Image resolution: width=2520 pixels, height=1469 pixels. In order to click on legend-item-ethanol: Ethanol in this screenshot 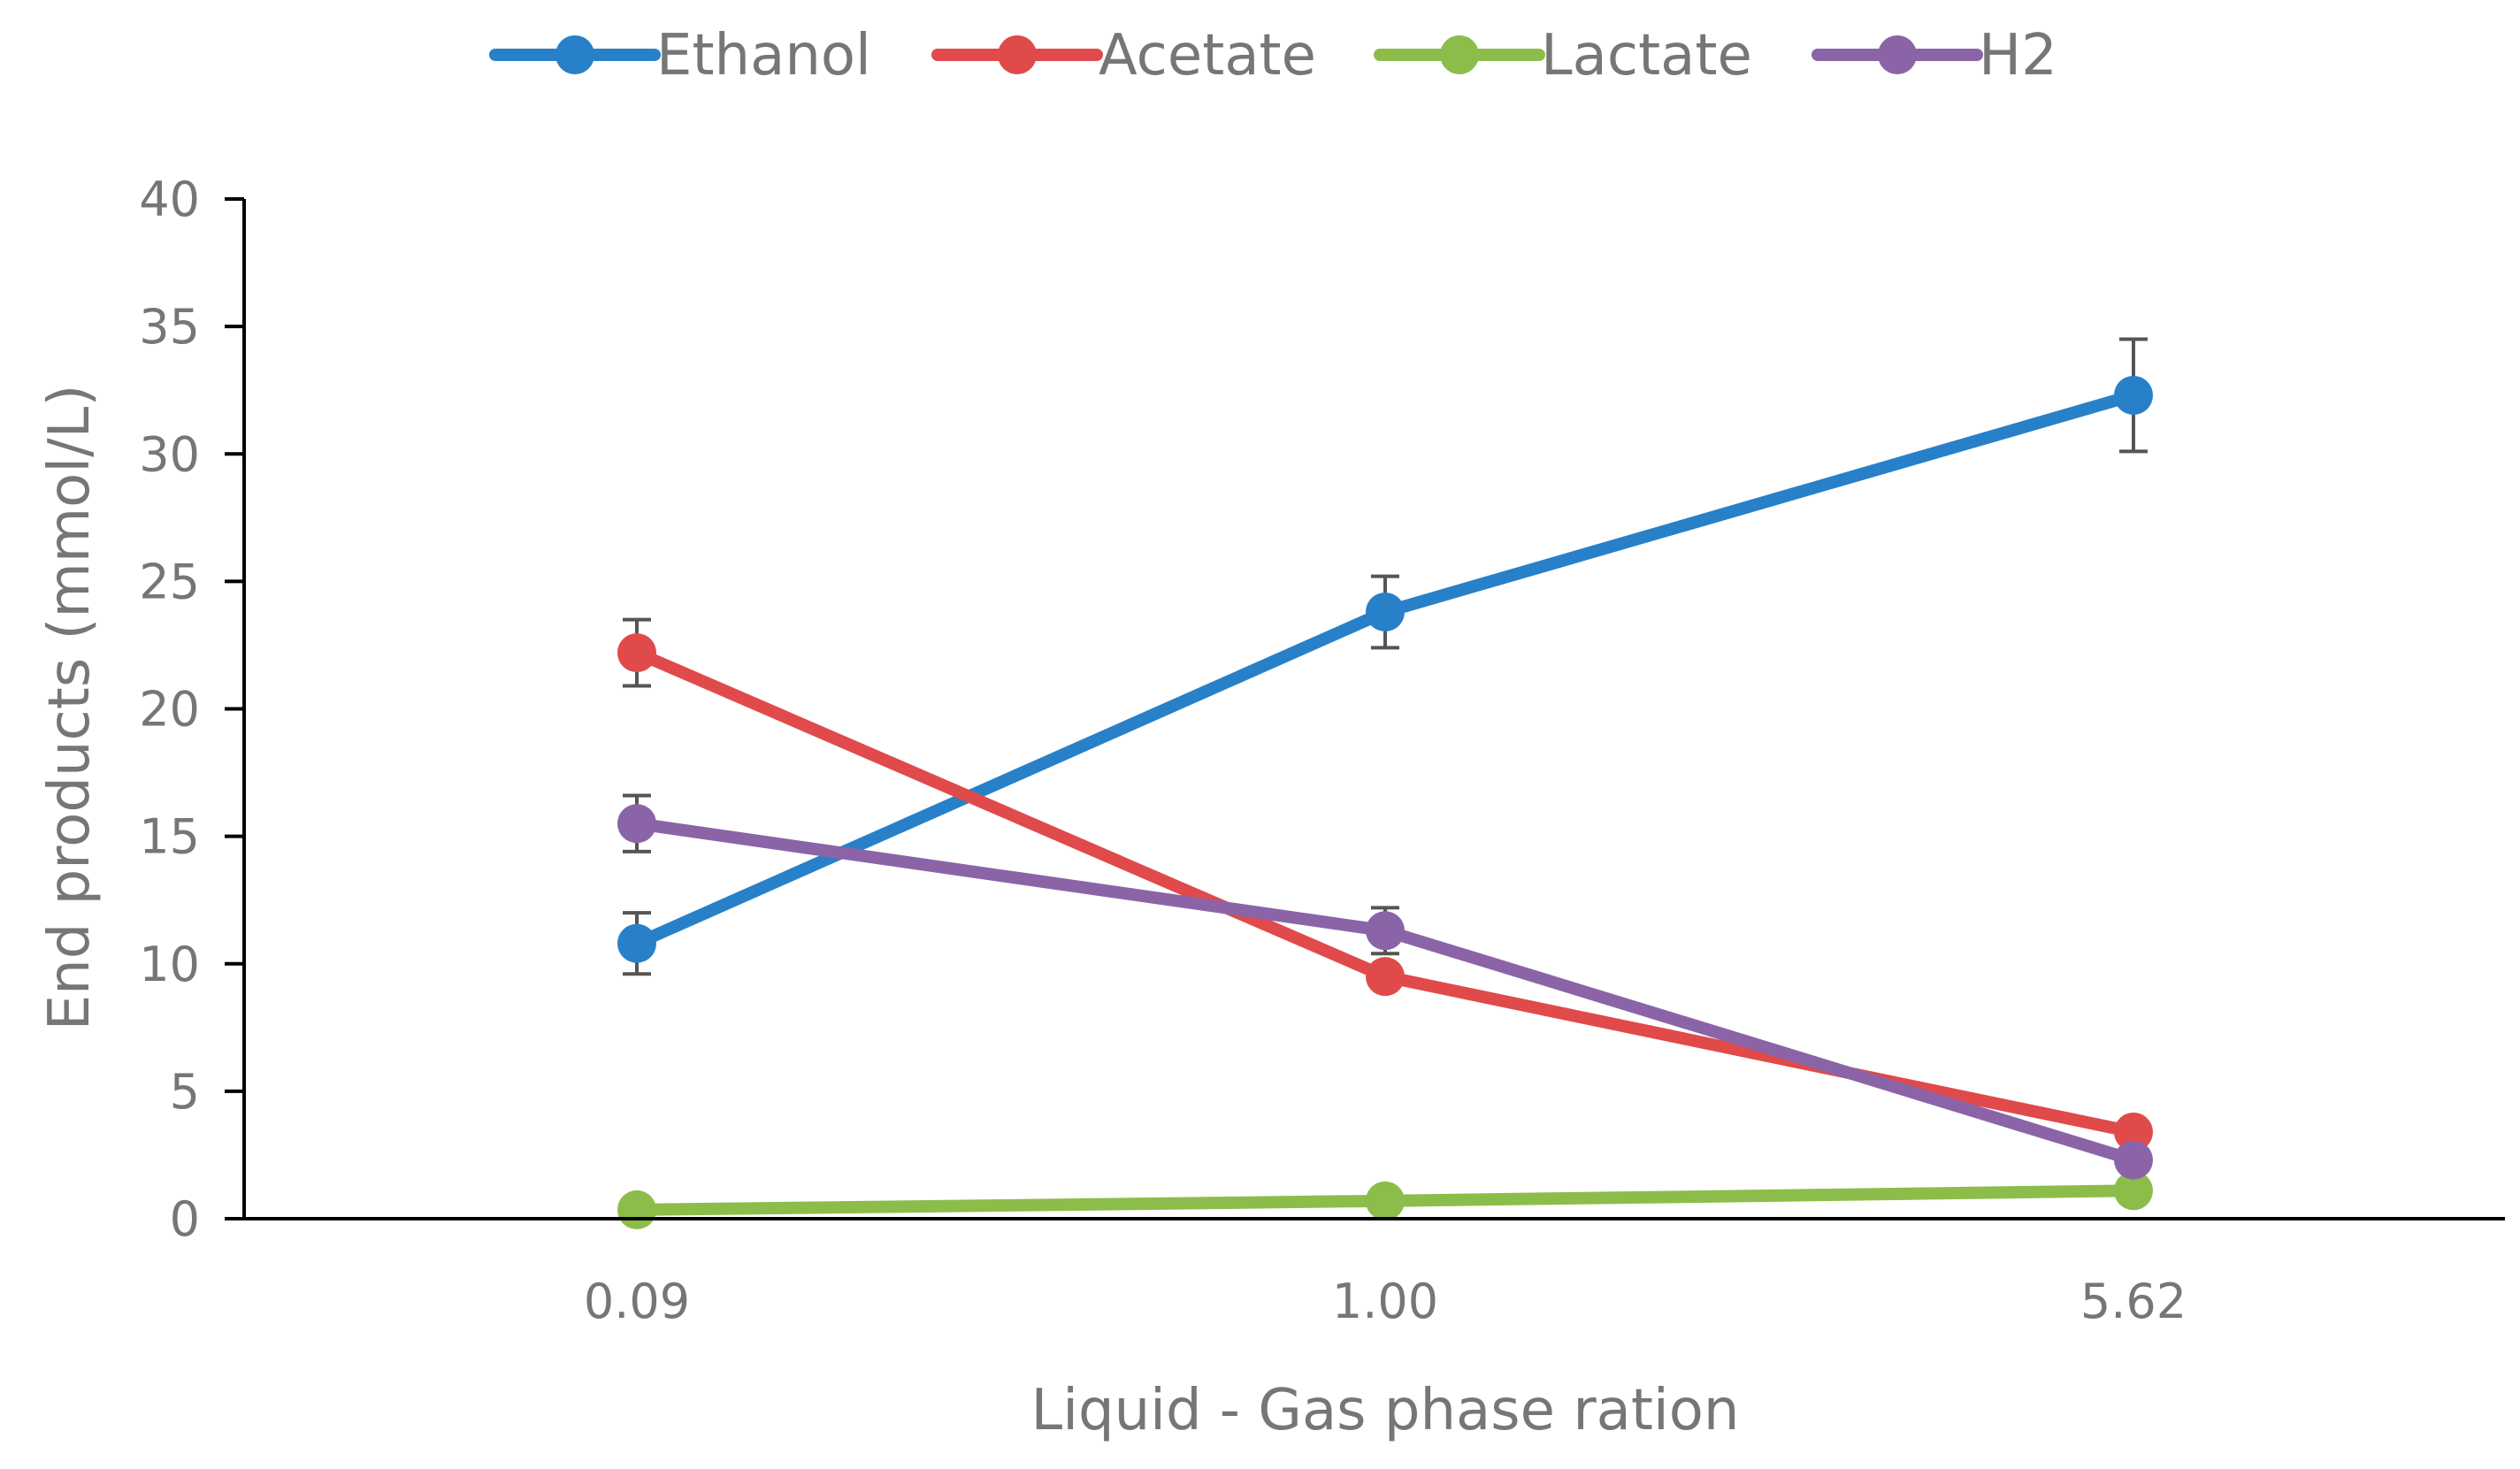, I will do `click(680, 55)`.